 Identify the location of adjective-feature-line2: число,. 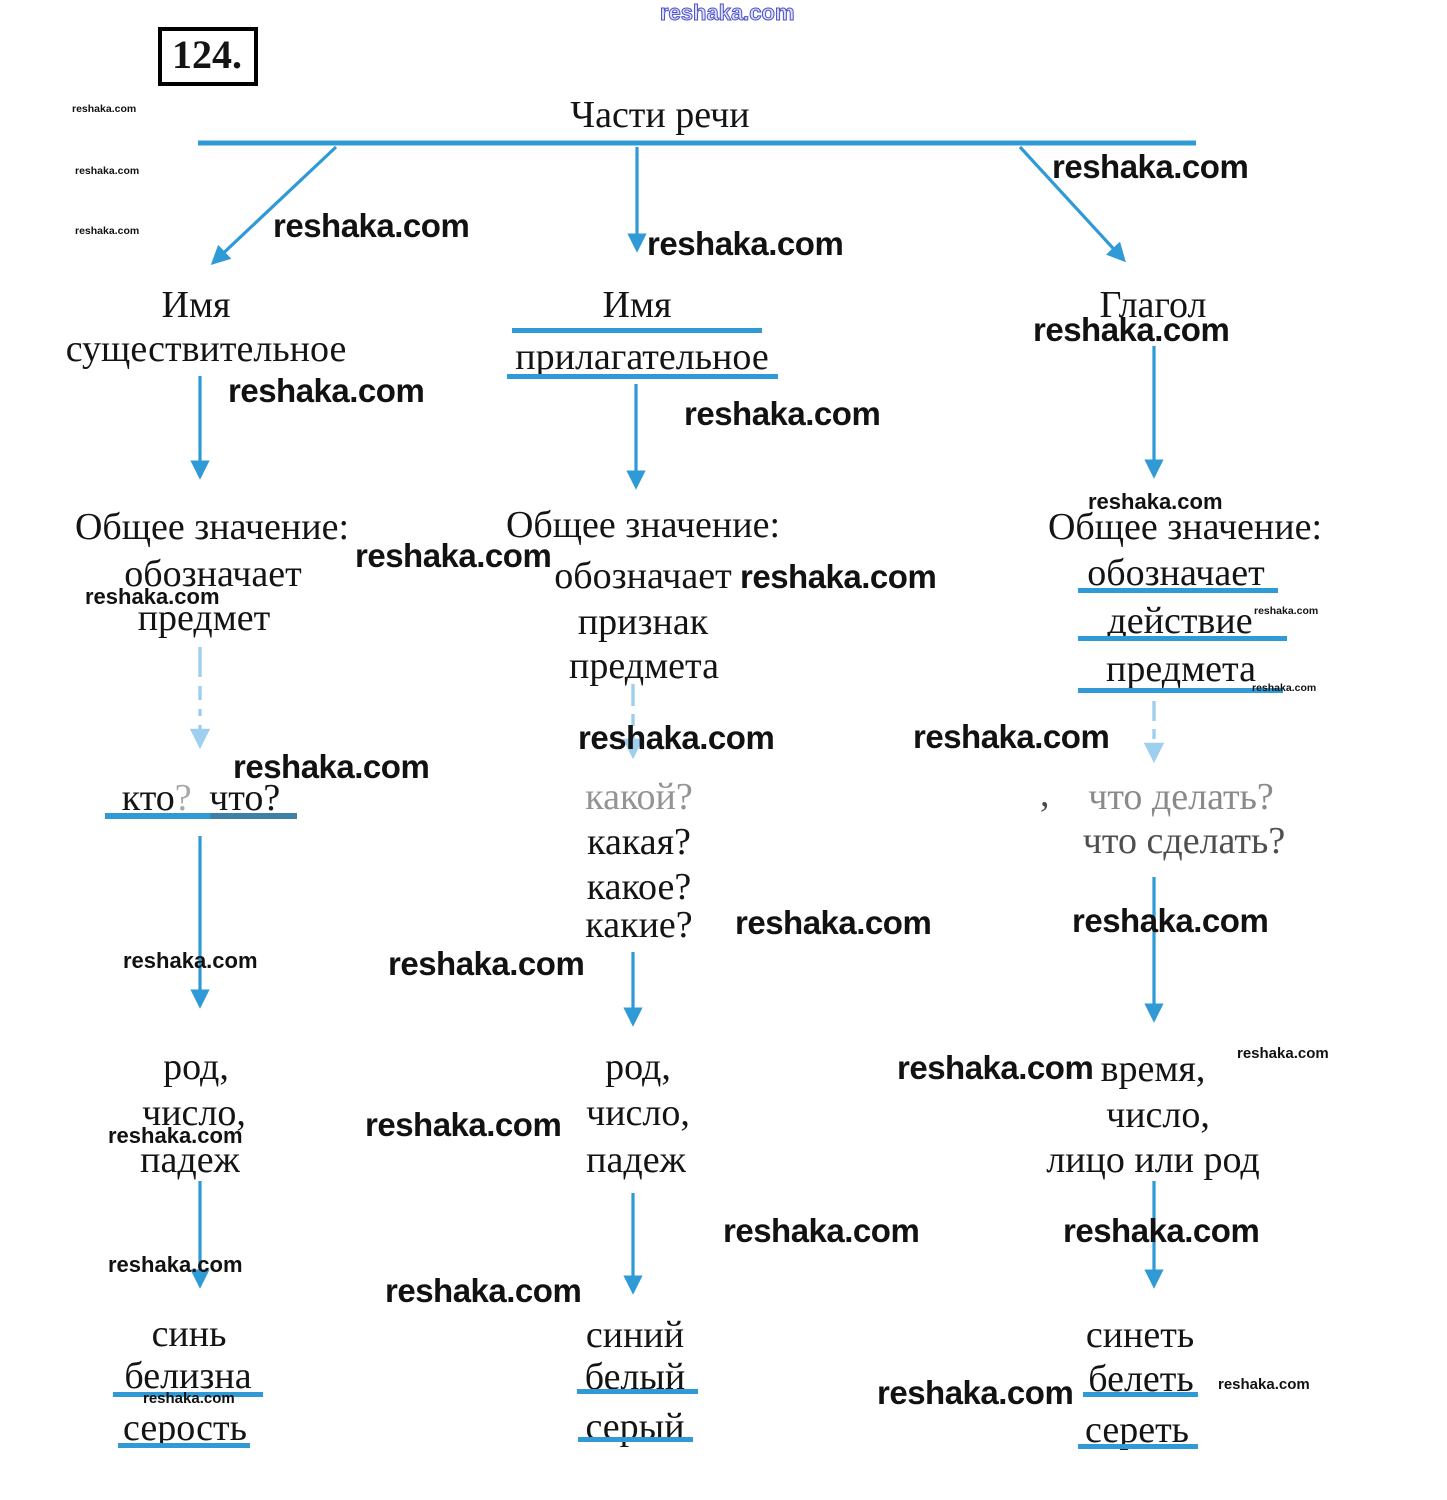
(638, 1113).